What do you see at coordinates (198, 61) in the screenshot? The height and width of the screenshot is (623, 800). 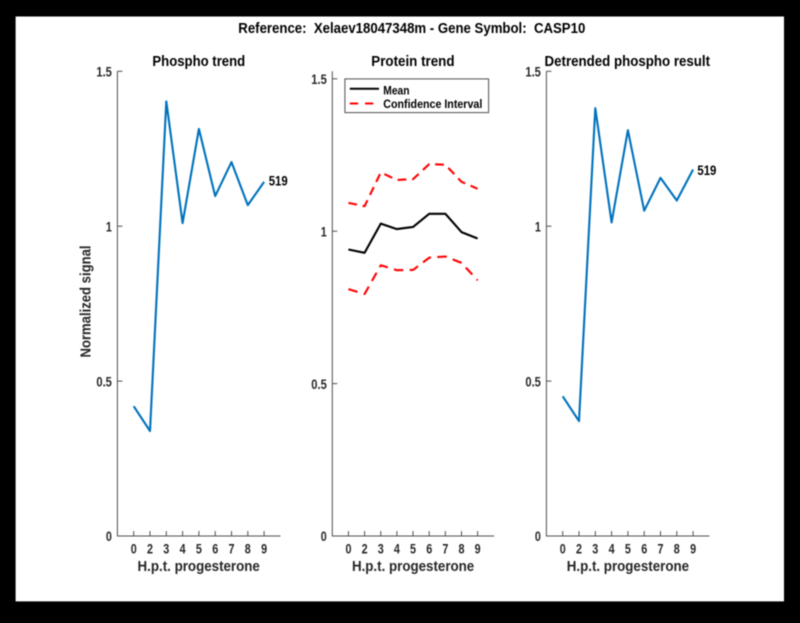 I see `svg-text: Phospho trend` at bounding box center [198, 61].